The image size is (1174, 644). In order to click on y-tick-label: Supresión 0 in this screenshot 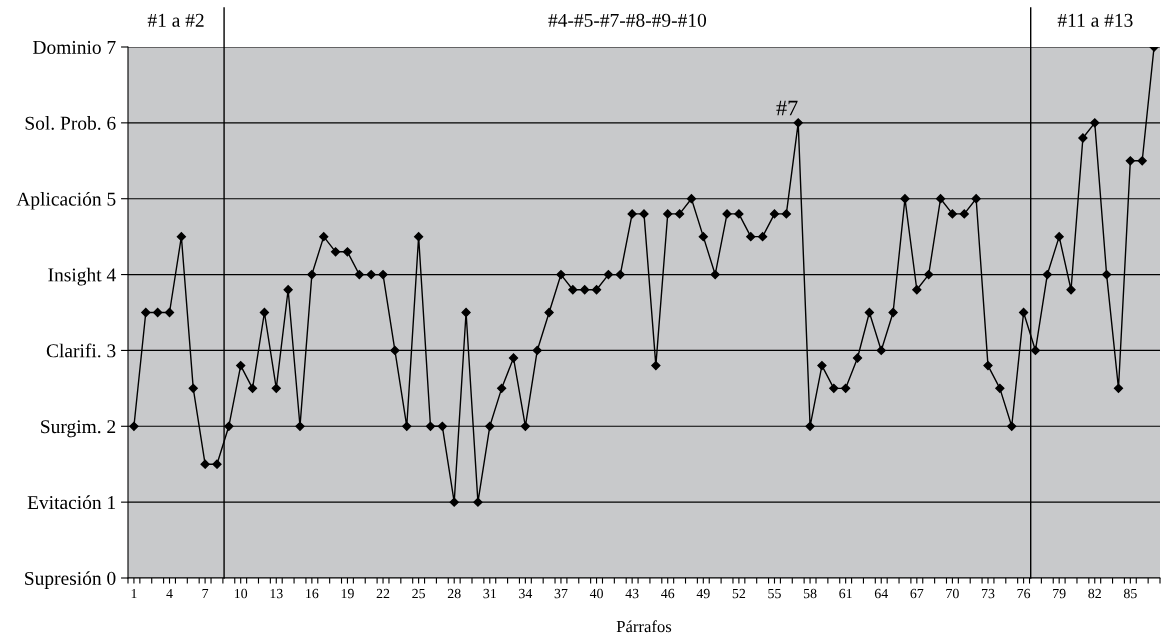, I will do `click(70, 580)`.